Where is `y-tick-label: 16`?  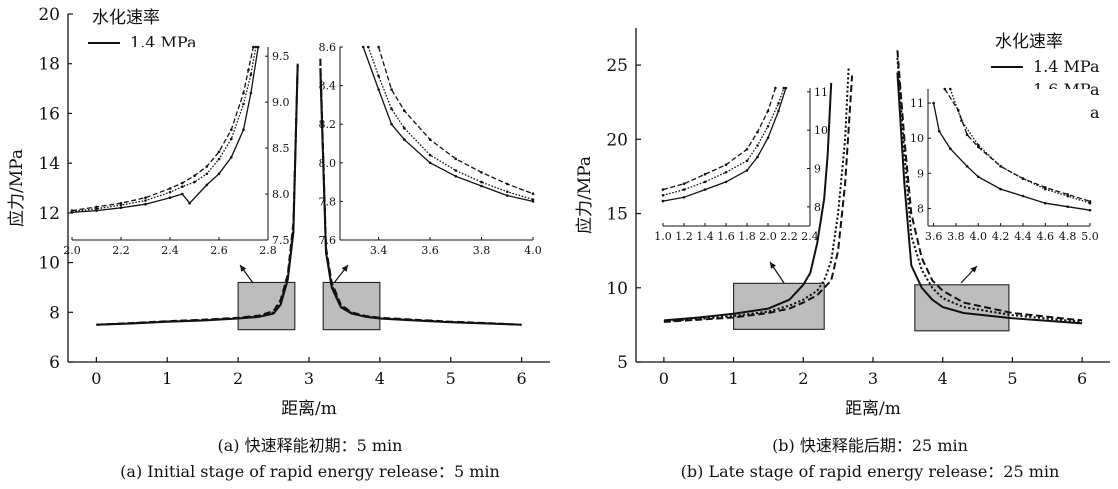 y-tick-label: 16 is located at coordinates (49, 114).